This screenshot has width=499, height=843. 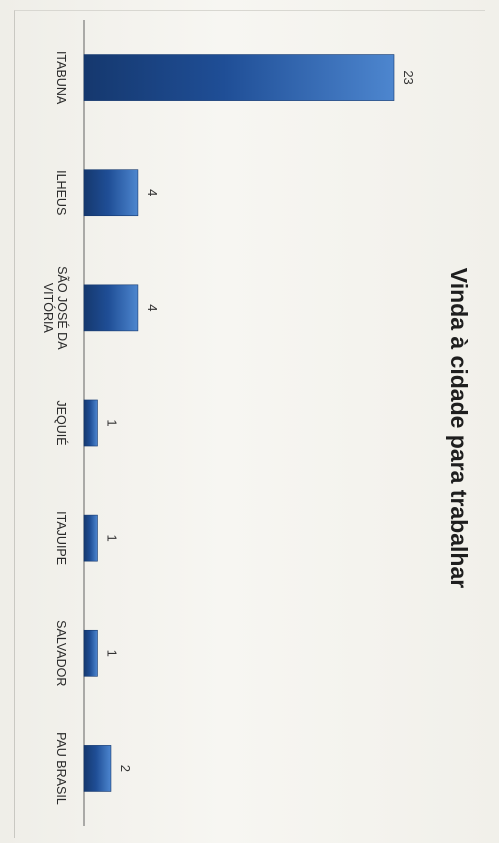 What do you see at coordinates (408, 77) in the screenshot?
I see `value-label-itabuna: 23` at bounding box center [408, 77].